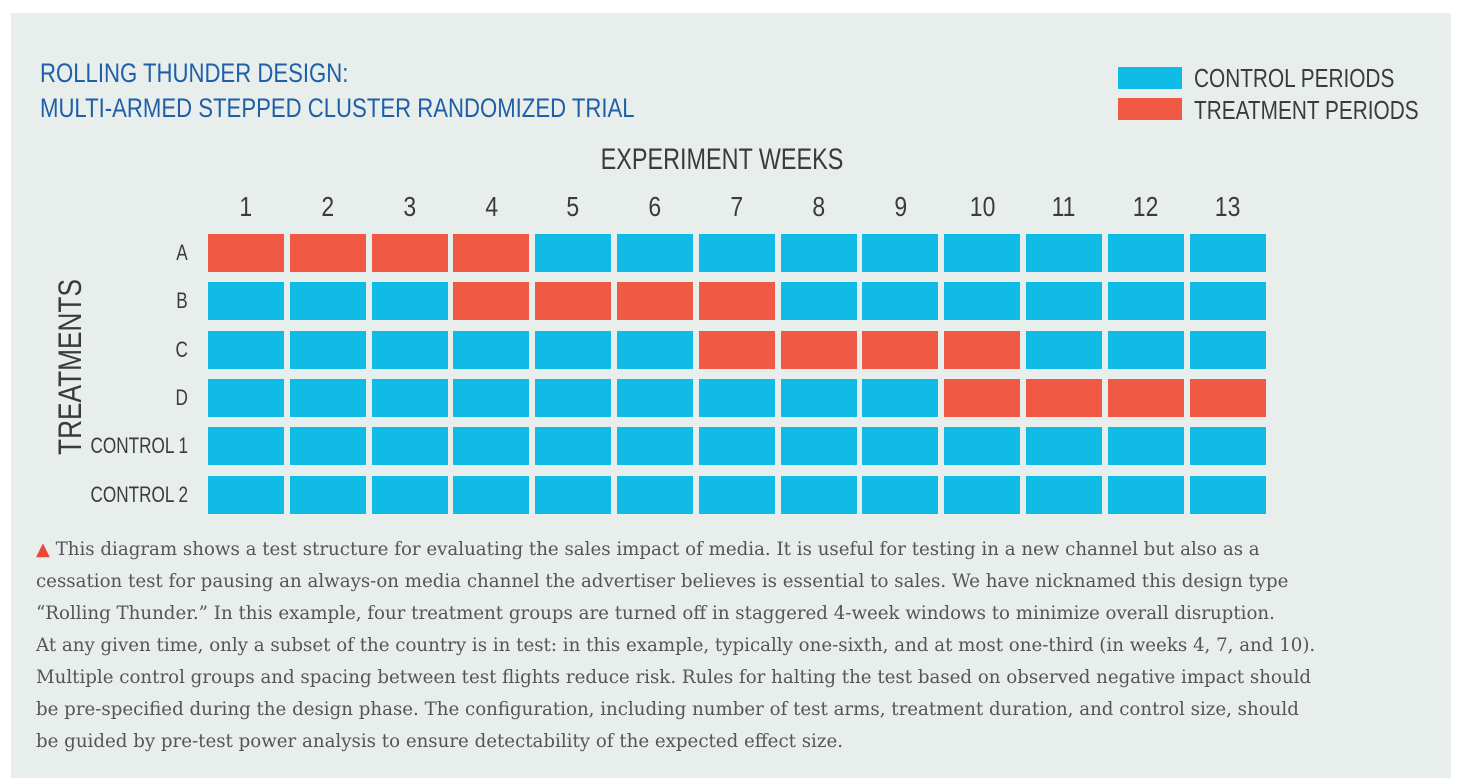  I want to click on week-label-11: 11, so click(1064, 206).